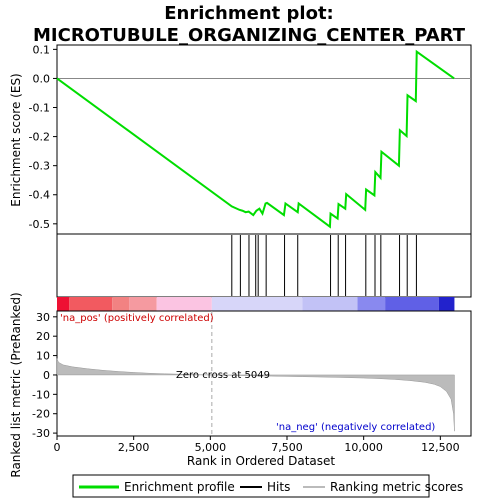 Image resolution: width=500 pixels, height=504 pixels. What do you see at coordinates (16, 384) in the screenshot?
I see `ranked-metric-y-label: Ranked list metric (PreRanked)` at bounding box center [16, 384].